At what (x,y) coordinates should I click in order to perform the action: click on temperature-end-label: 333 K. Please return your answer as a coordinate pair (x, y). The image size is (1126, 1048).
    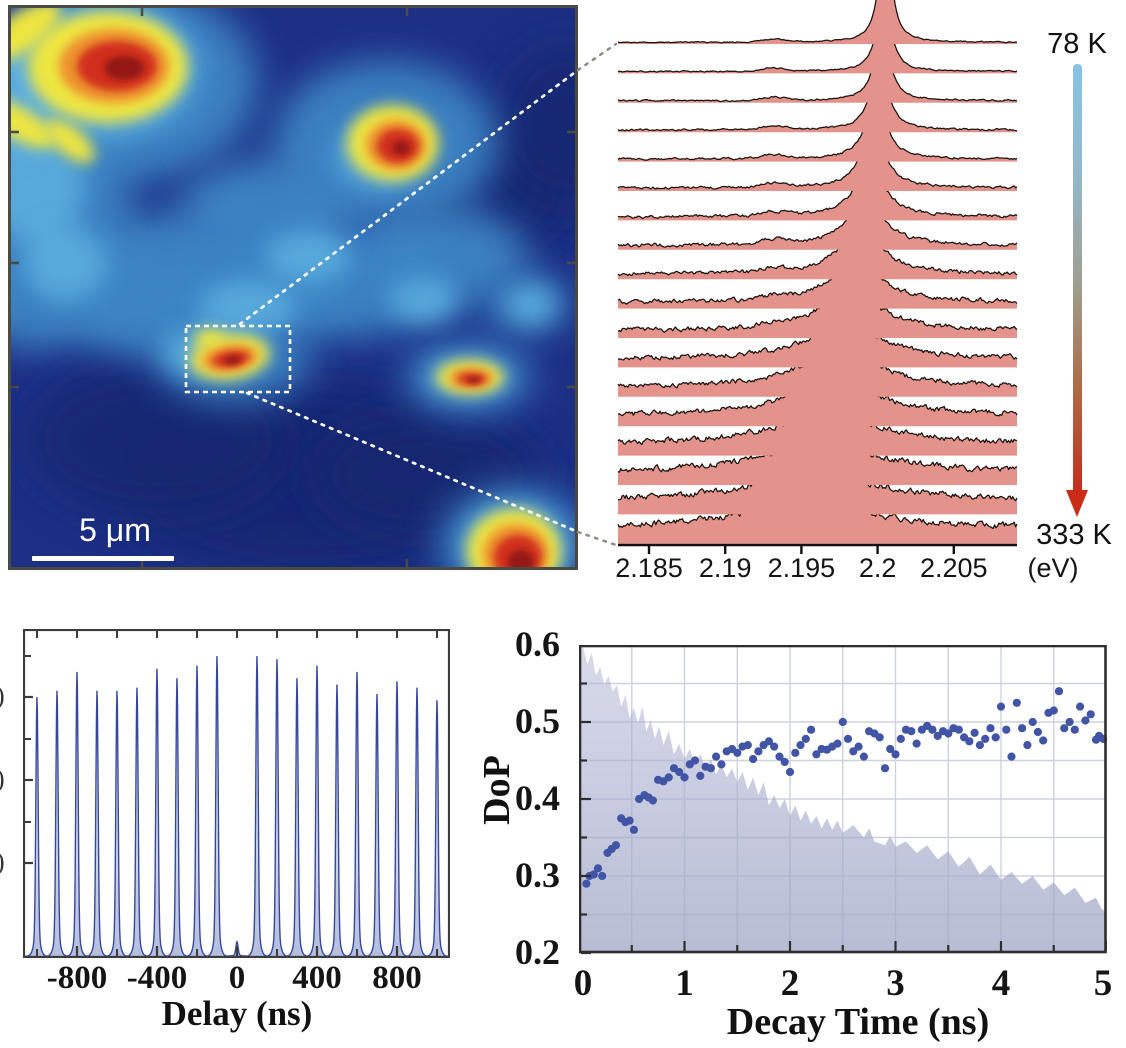
    Looking at the image, I should click on (1074, 535).